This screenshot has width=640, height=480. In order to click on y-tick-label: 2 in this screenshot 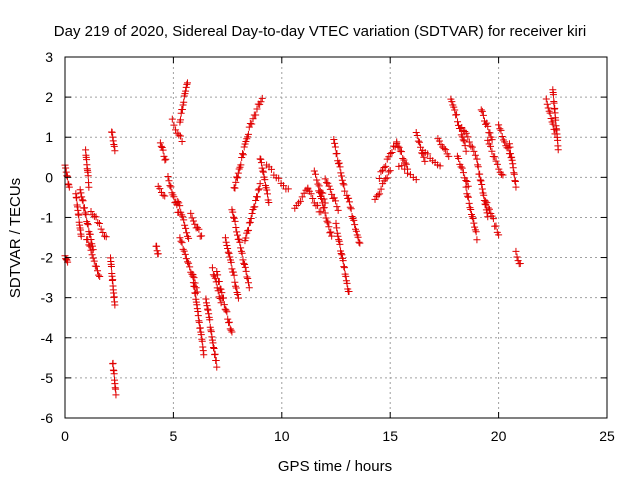, I will do `click(49, 97)`.